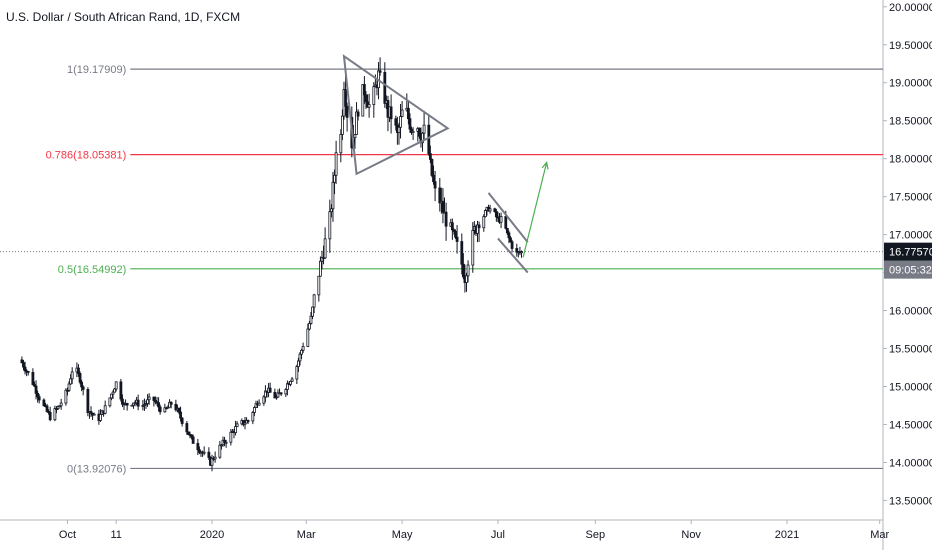 The height and width of the screenshot is (555, 932). I want to click on current-price-label: 16.77570, so click(910, 253).